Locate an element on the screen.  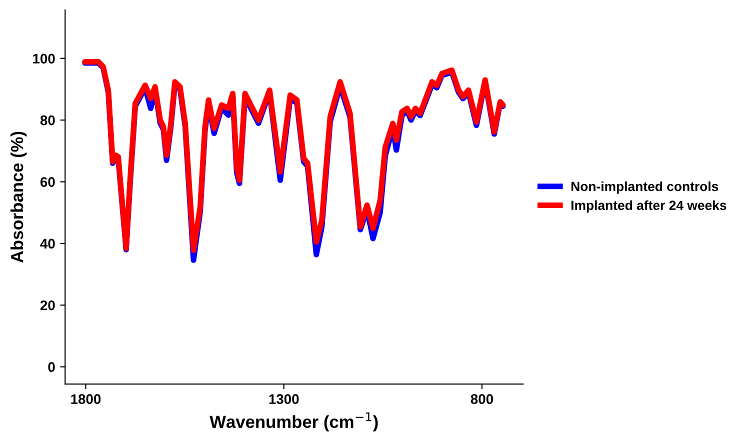
x-tick-label: 800 is located at coordinates (481, 399).